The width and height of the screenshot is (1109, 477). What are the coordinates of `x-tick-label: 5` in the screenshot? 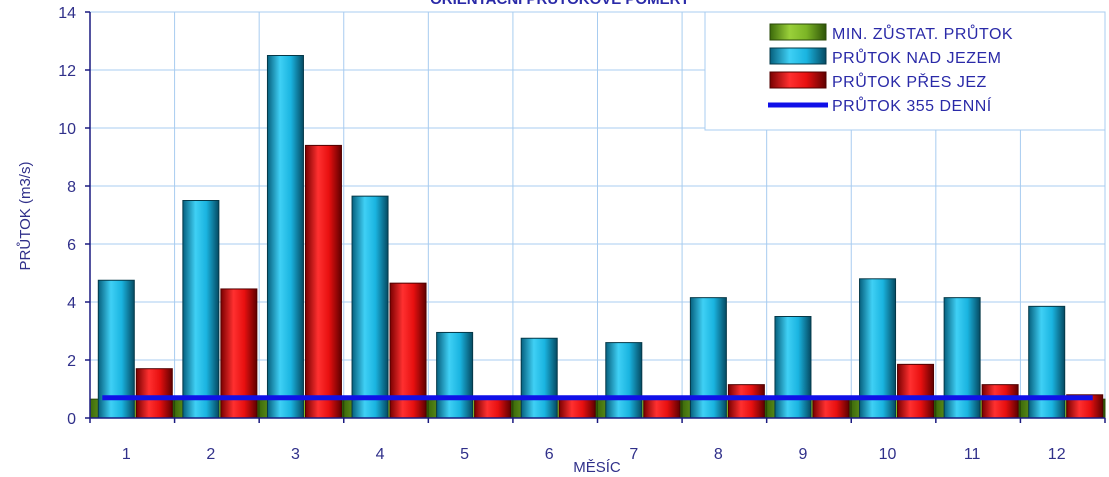 It's located at (464, 454).